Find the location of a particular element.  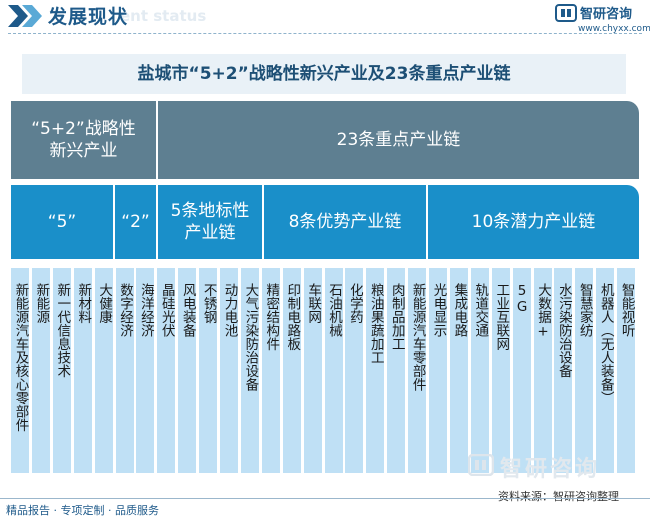

industry-column: 工业互联网 is located at coordinates (500, 370).